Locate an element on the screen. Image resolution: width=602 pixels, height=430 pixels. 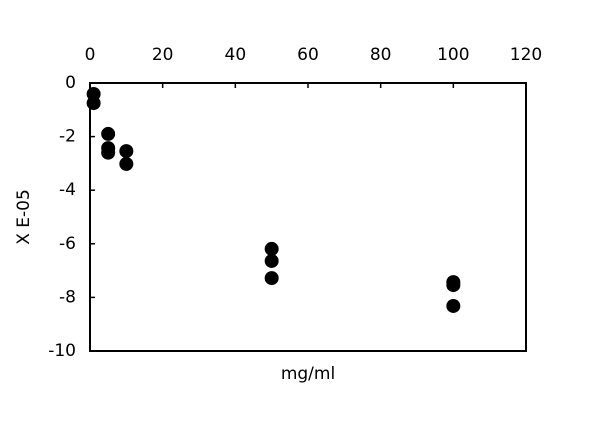
y-tick-label: 0 is located at coordinates (70, 83).